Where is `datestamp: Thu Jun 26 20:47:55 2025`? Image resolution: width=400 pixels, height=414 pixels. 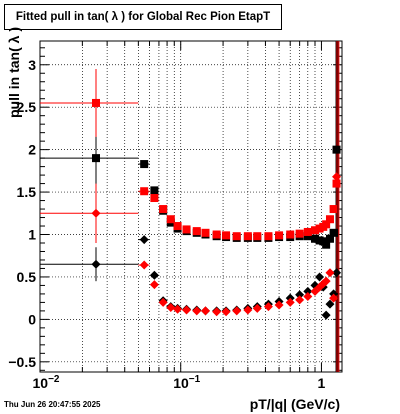 datestamp: Thu Jun 26 20:47:55 2025 is located at coordinates (52, 404).